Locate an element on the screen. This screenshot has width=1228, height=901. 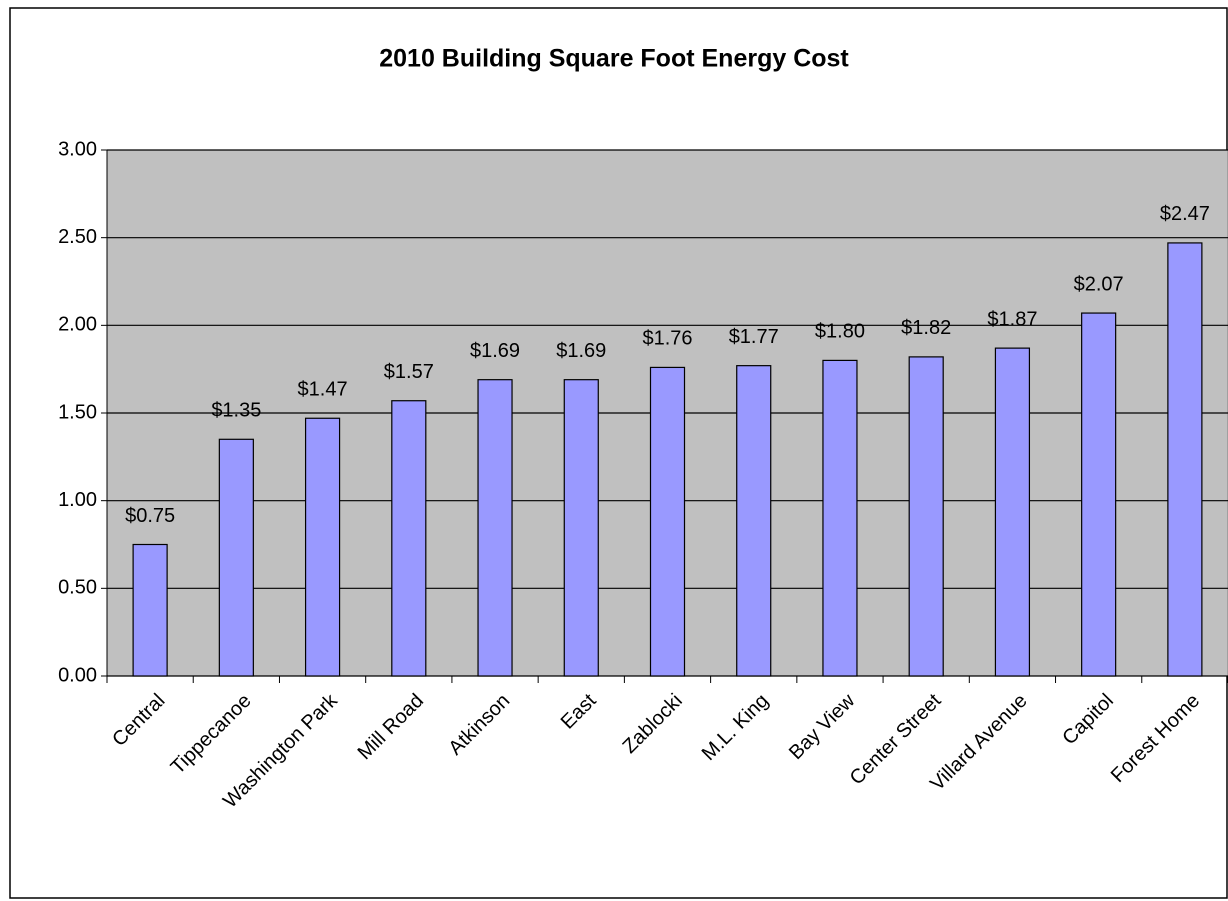
value-label: $2.07 is located at coordinates (1099, 284).